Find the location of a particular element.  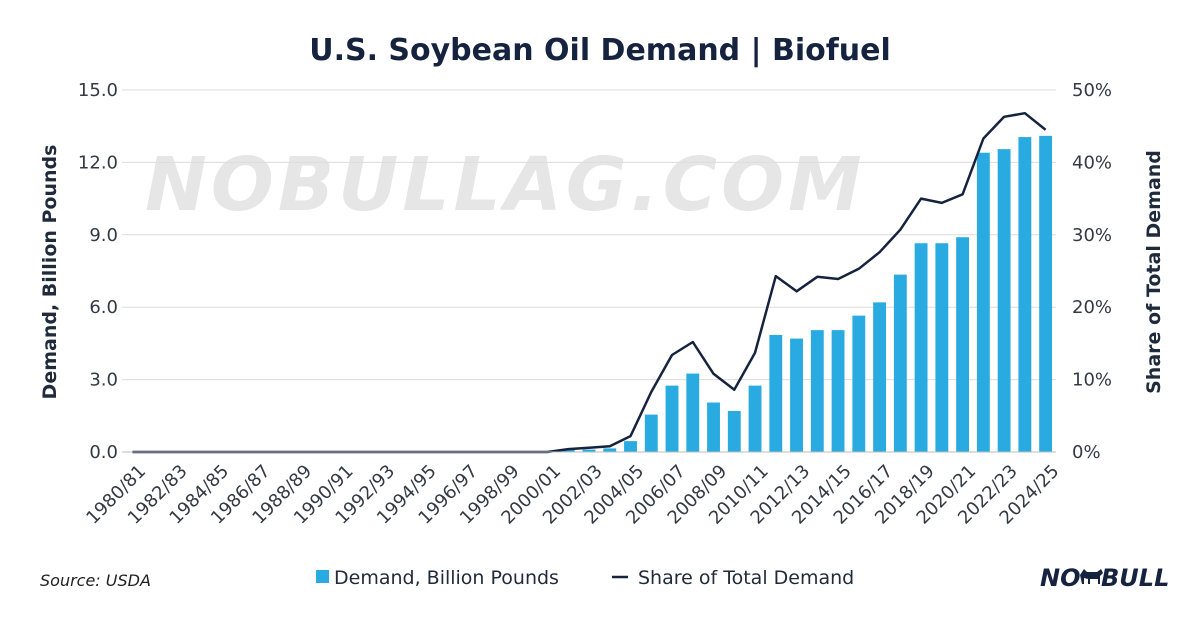

logo-text-no: NO is located at coordinates (1060, 578).